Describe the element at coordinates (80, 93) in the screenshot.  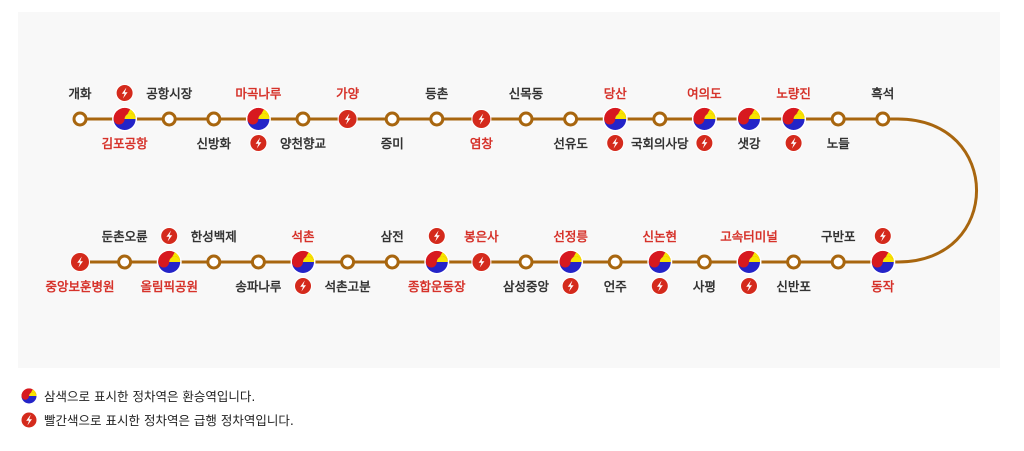
I see `station-name: 개화` at that location.